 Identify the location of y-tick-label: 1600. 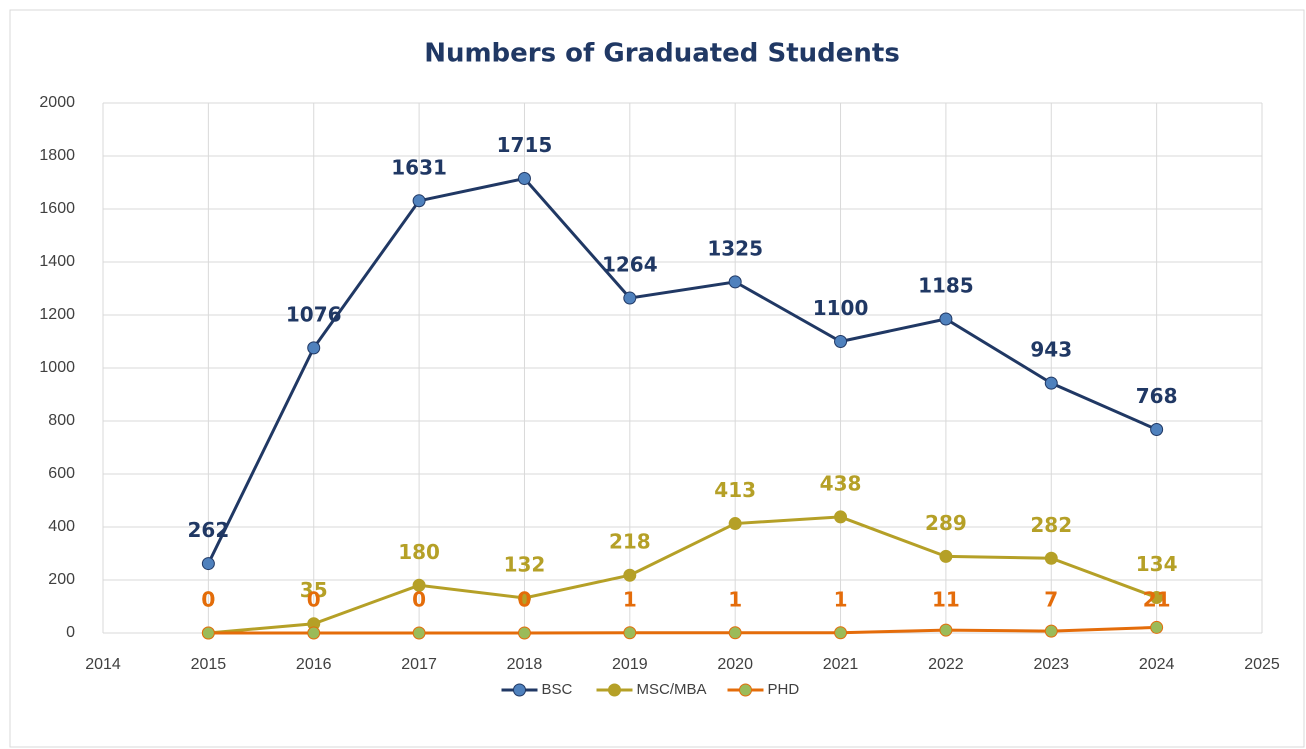
(57, 208).